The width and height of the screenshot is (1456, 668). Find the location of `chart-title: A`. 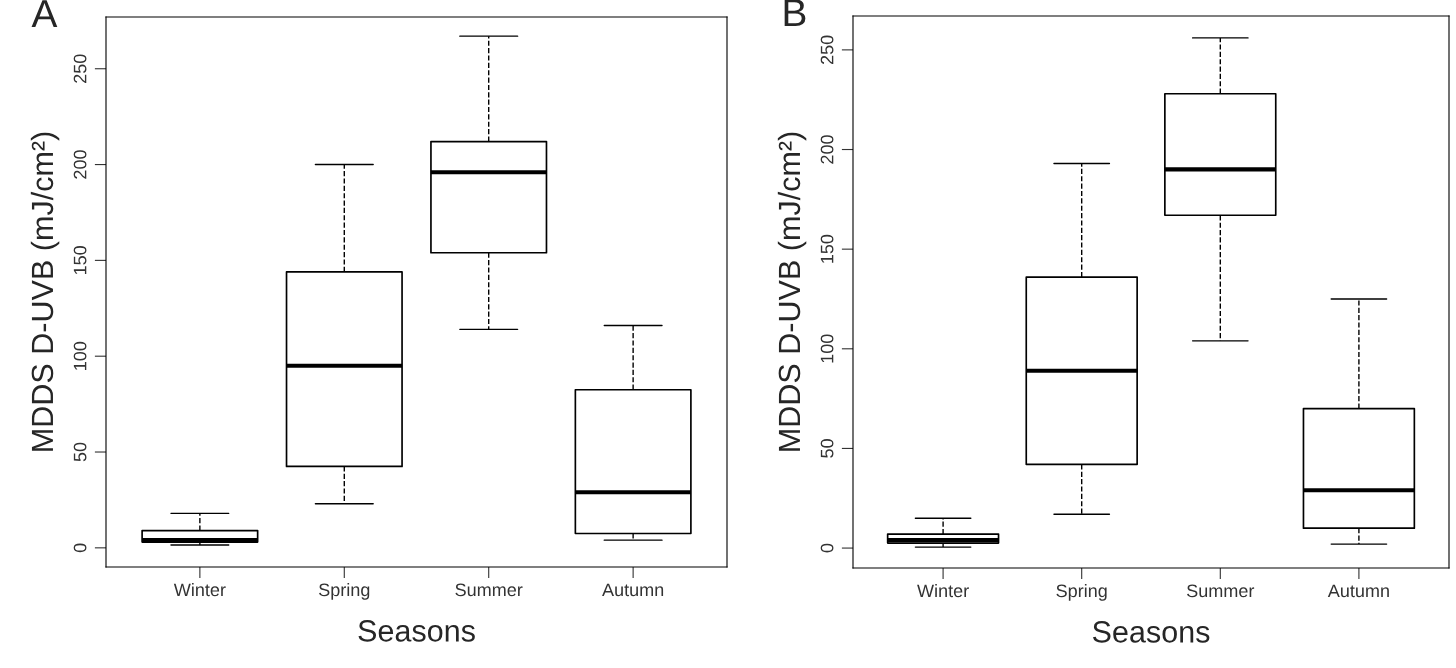

chart-title: A is located at coordinates (44, 14).